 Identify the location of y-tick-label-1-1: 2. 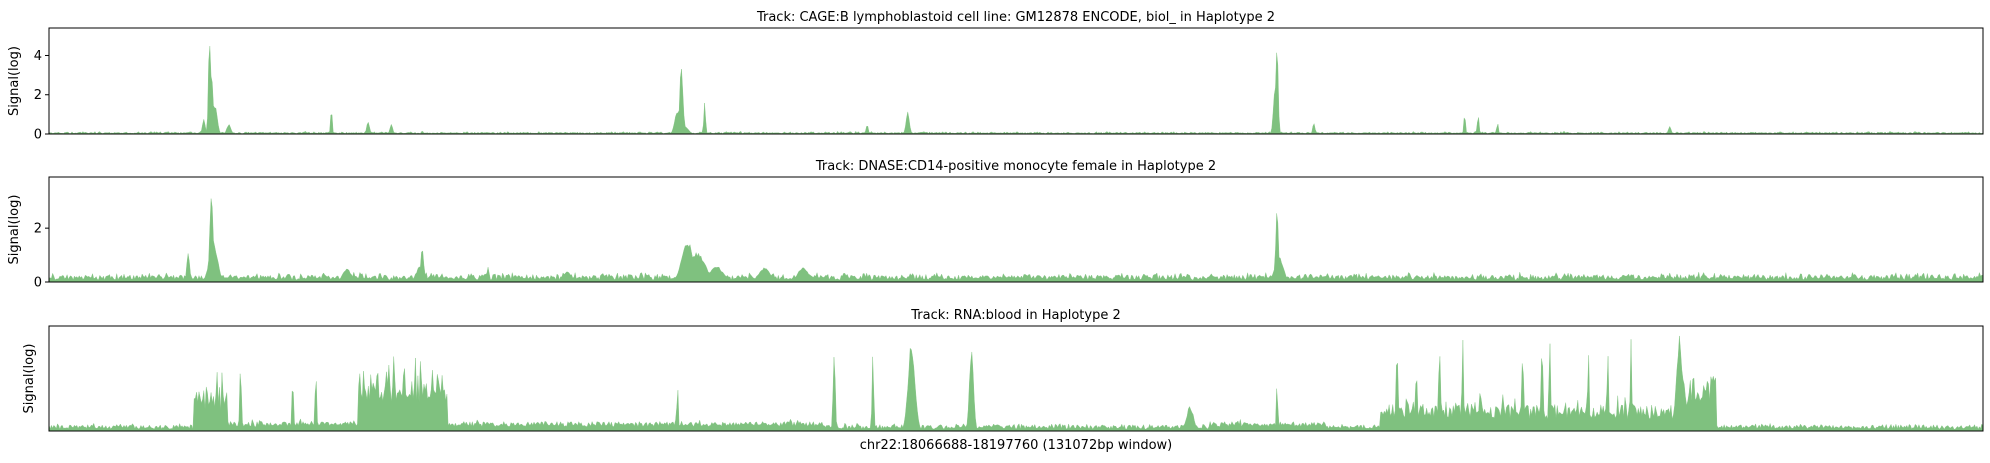
(38, 95).